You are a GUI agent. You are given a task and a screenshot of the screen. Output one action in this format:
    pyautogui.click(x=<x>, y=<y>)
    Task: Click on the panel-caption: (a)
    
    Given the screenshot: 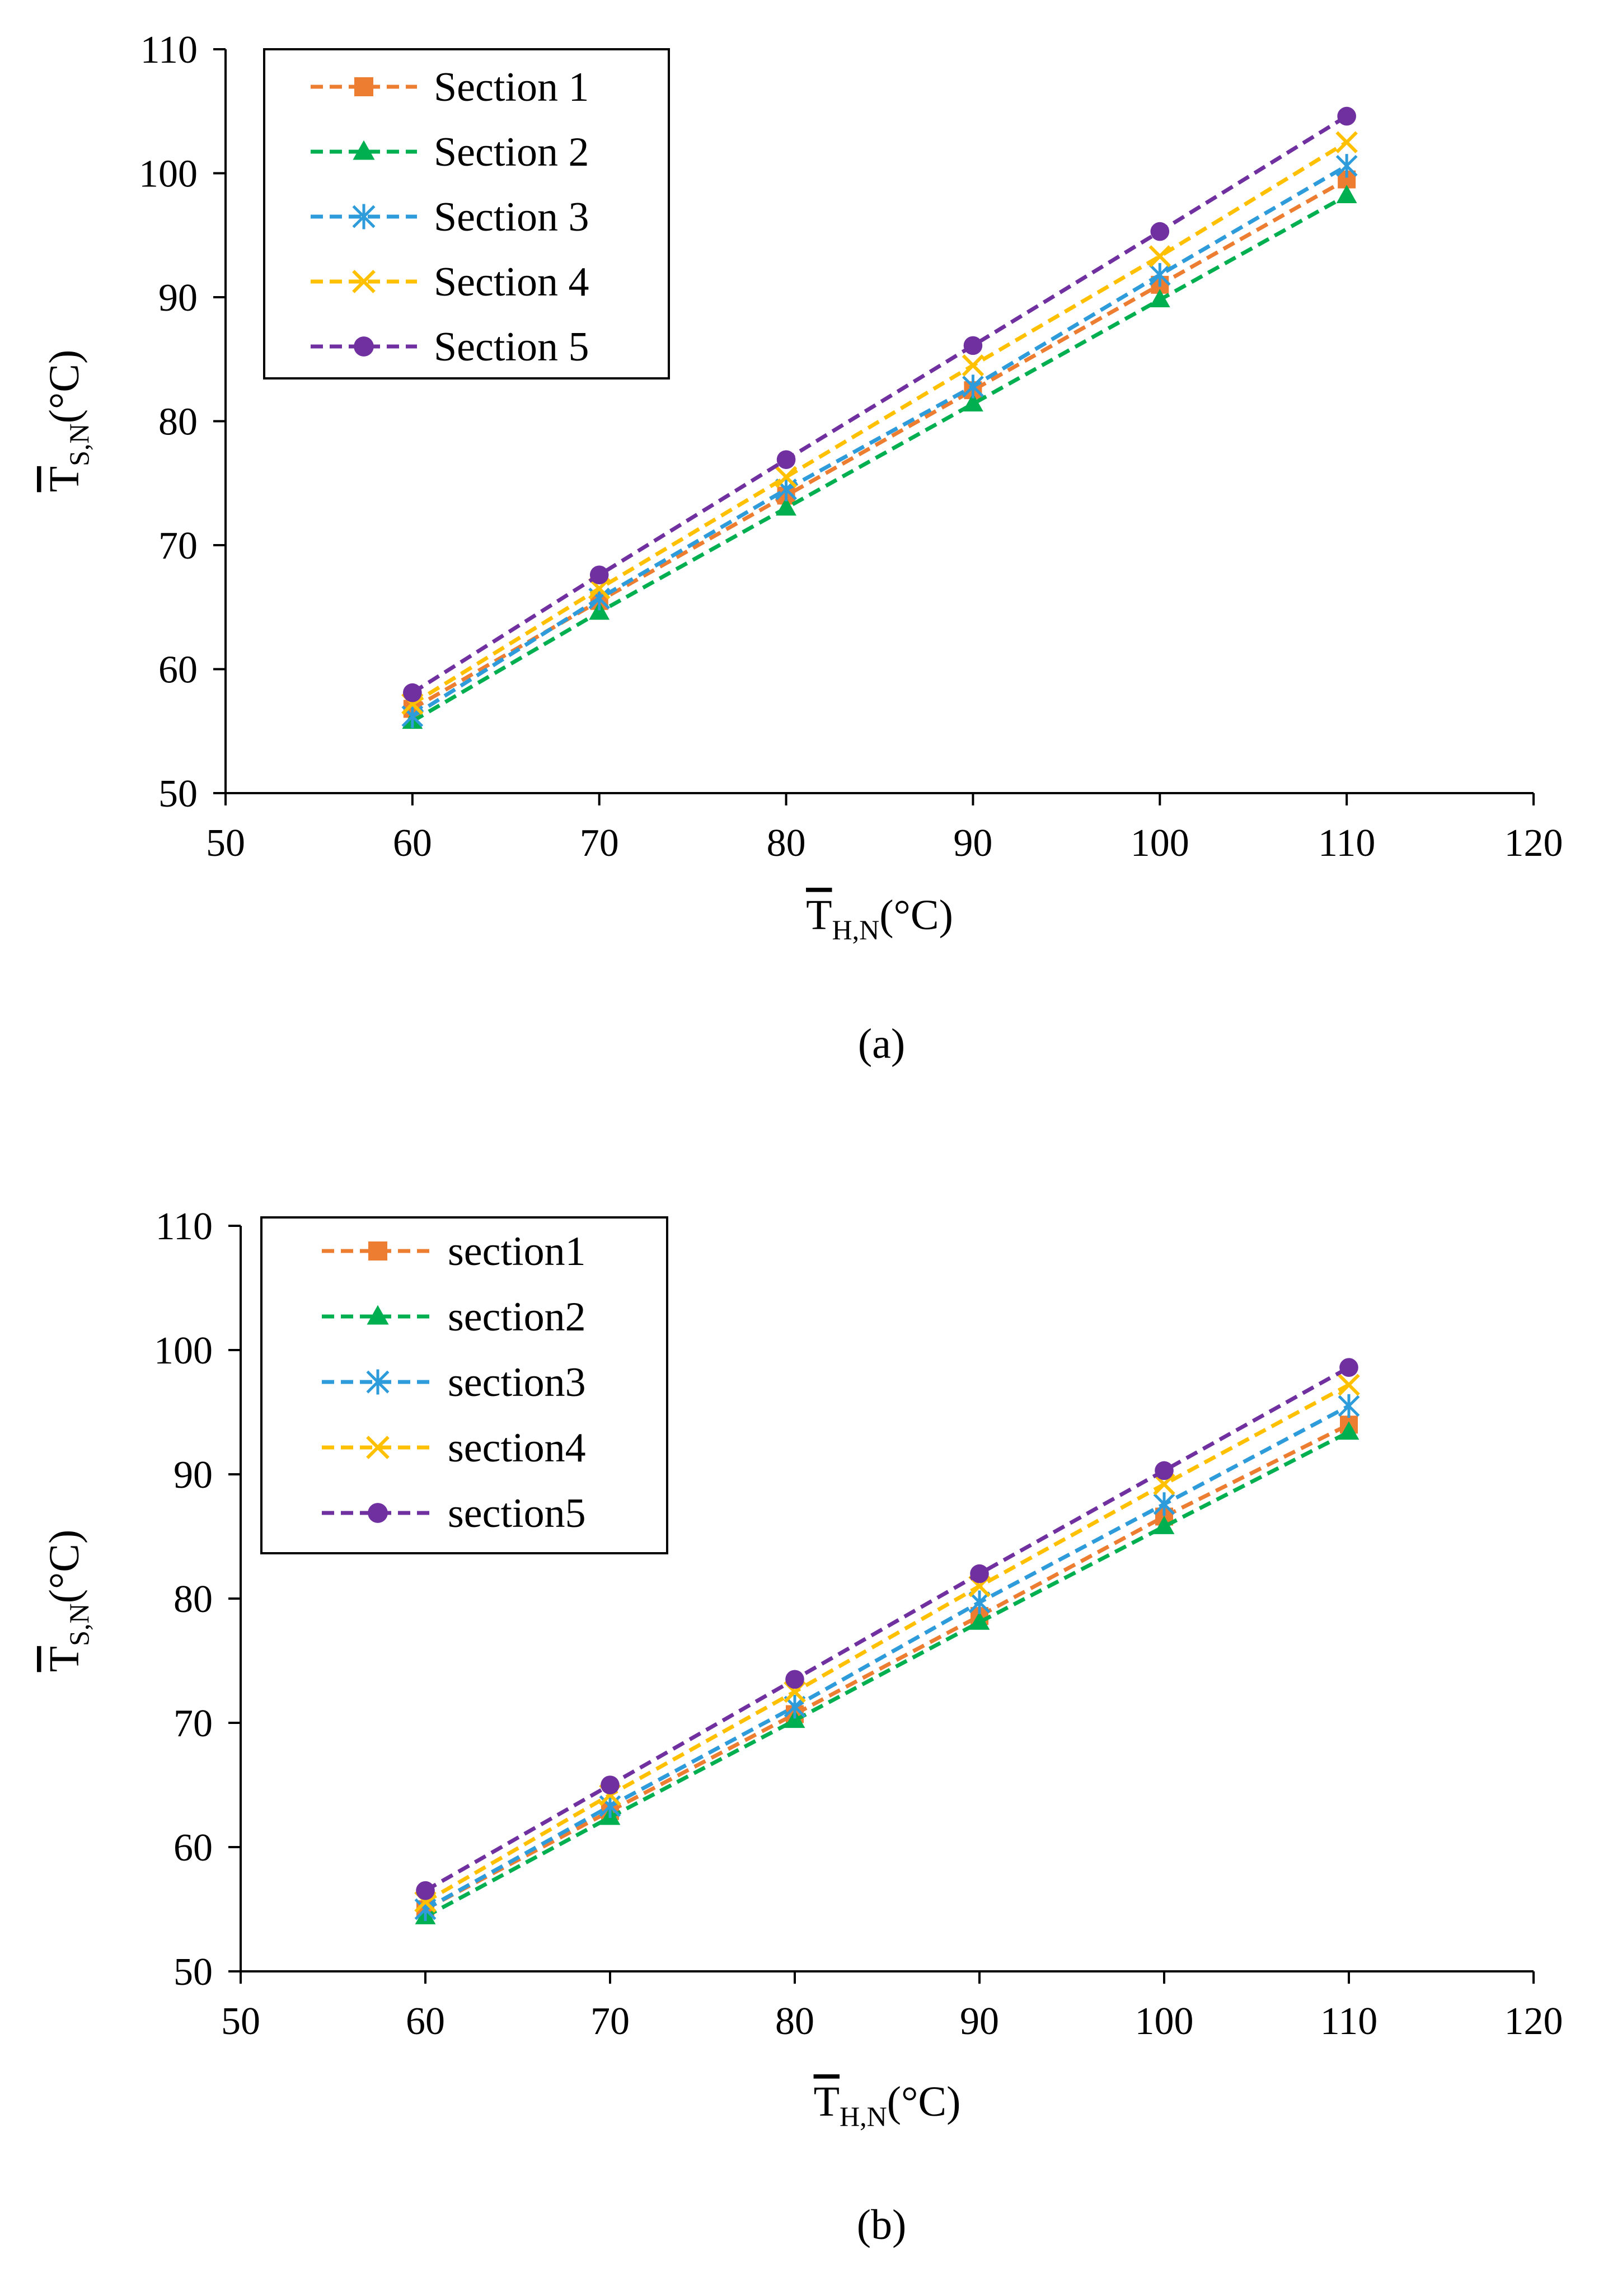 What is the action you would take?
    pyautogui.click(x=881, y=1043)
    